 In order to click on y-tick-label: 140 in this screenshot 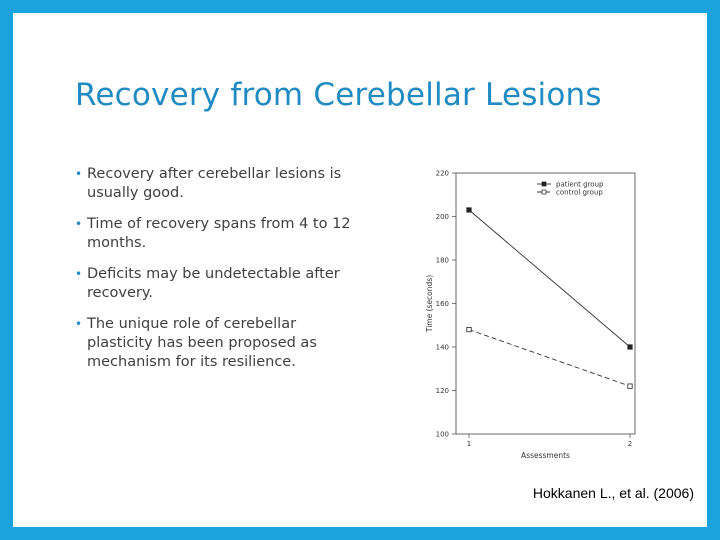, I will do `click(442, 348)`.